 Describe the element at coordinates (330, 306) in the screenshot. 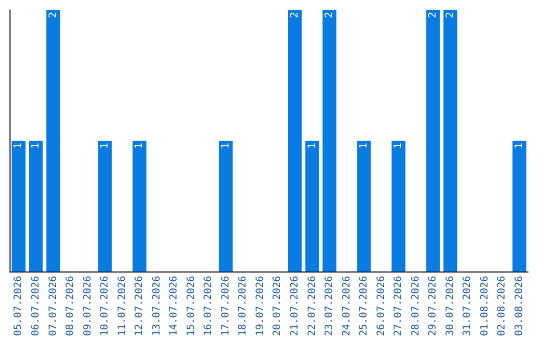

I see `x-tick-label: 23.07.2026` at that location.